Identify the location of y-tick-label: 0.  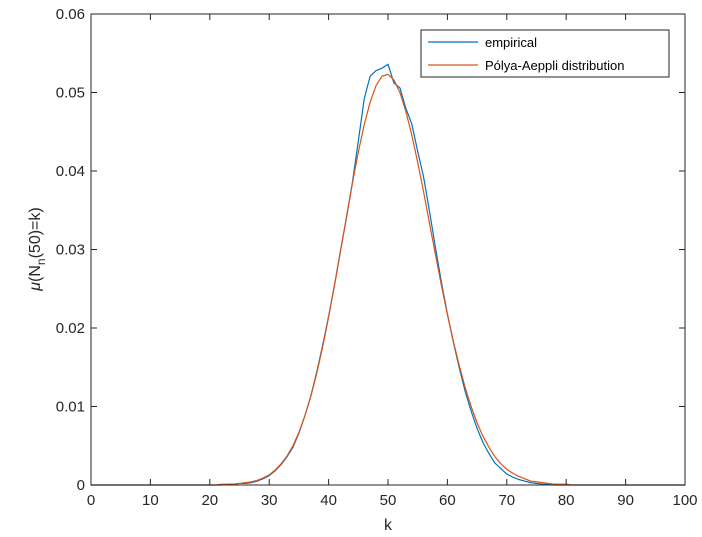
(81, 485).